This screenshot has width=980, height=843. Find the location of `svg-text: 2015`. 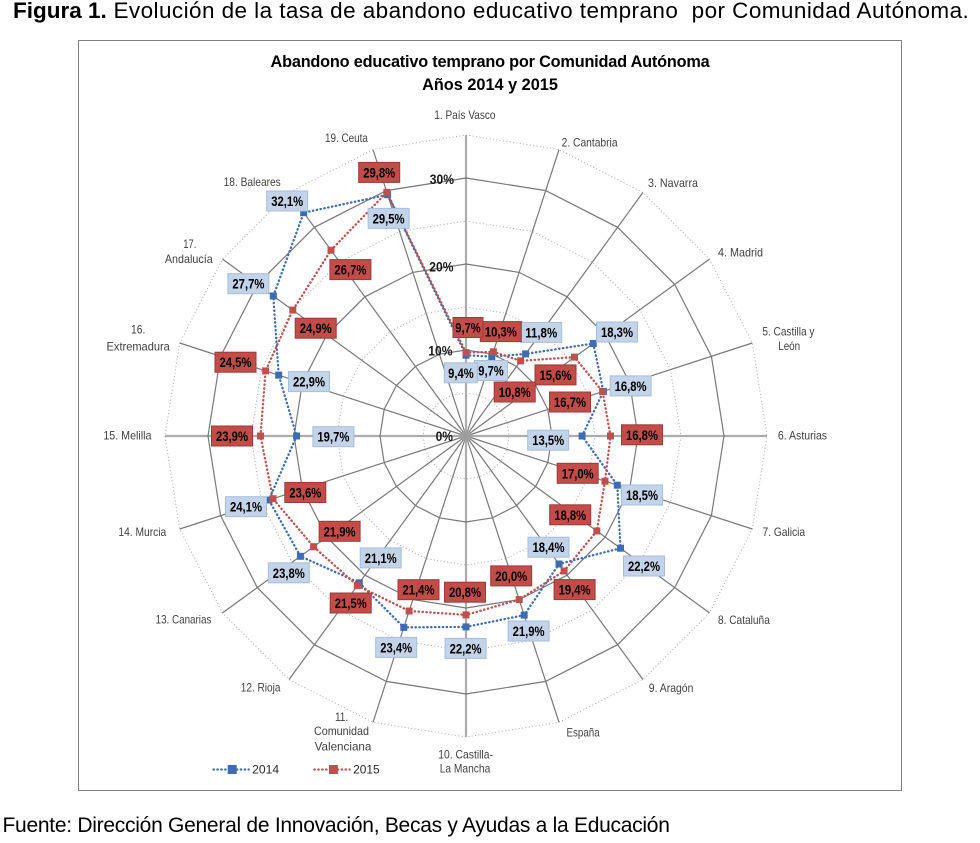

svg-text: 2015 is located at coordinates (366, 769).